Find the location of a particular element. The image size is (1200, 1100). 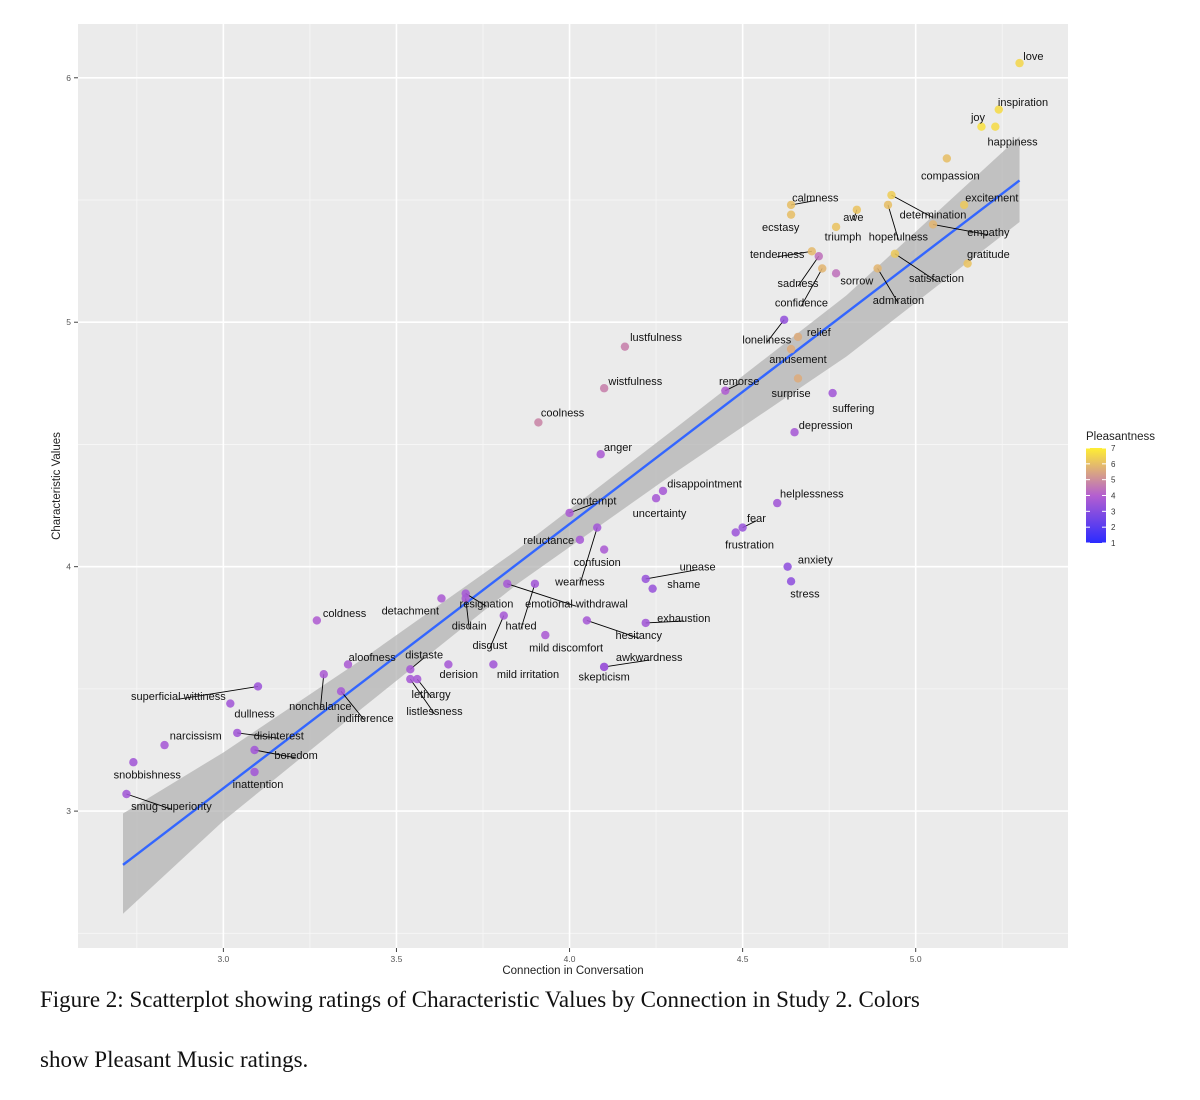

point-label: joy is located at coordinates (978, 118).